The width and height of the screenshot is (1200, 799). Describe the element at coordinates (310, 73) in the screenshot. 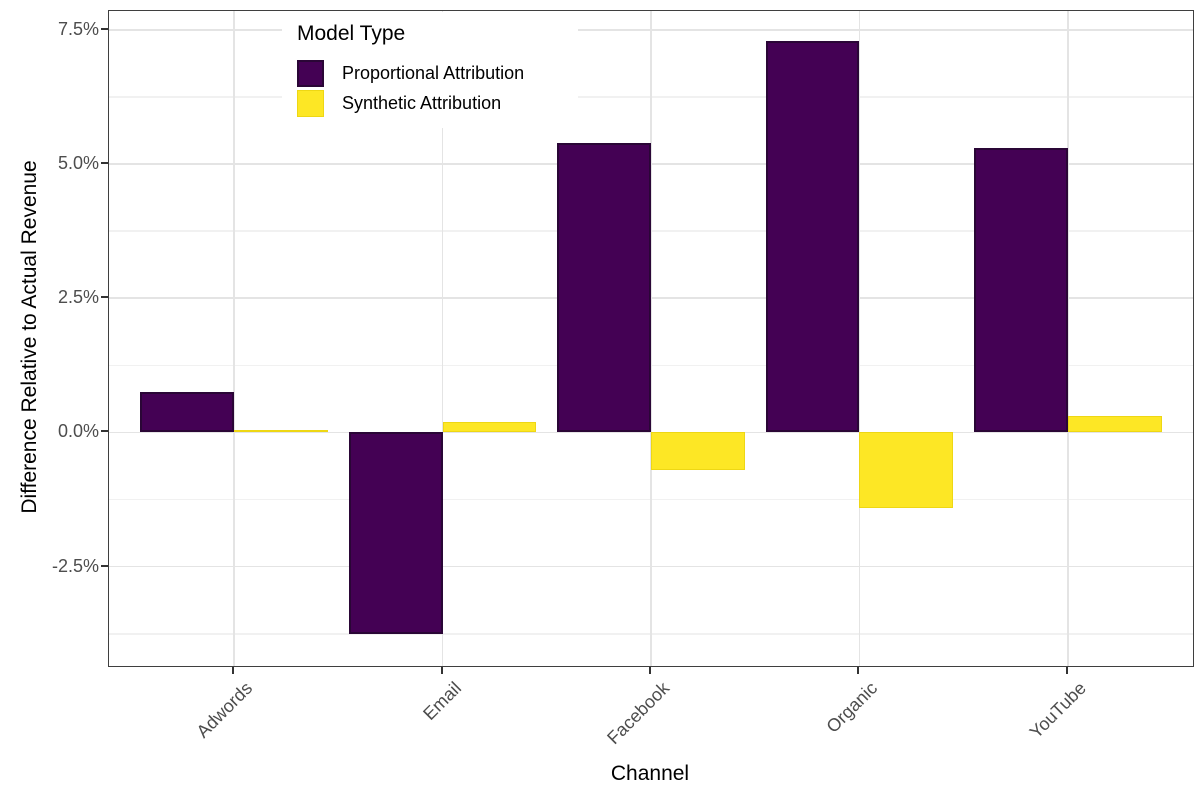

I see `legend-swatch-proportional-attribution` at that location.